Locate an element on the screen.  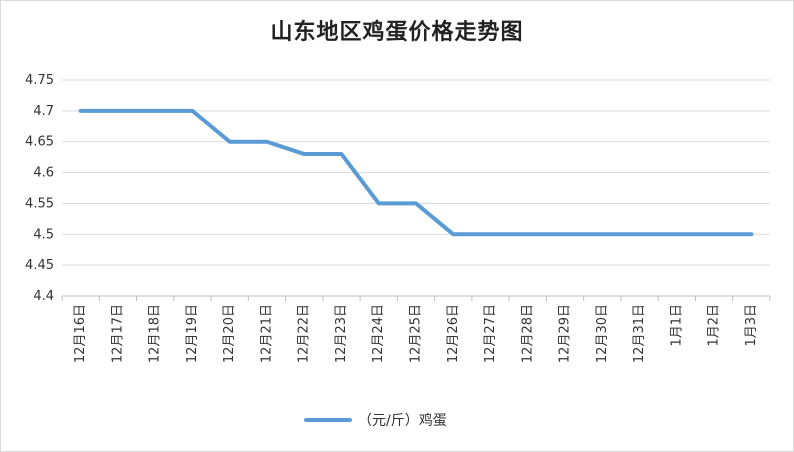
x-tick-label: 12月20日 is located at coordinates (229, 333).